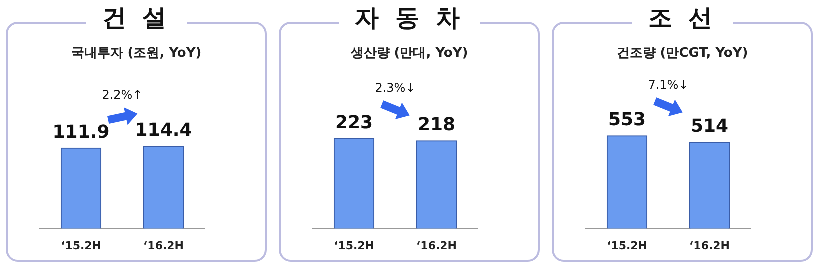  I want to click on chart-subtitle: 생산량 (만대, YoY), so click(410, 53).